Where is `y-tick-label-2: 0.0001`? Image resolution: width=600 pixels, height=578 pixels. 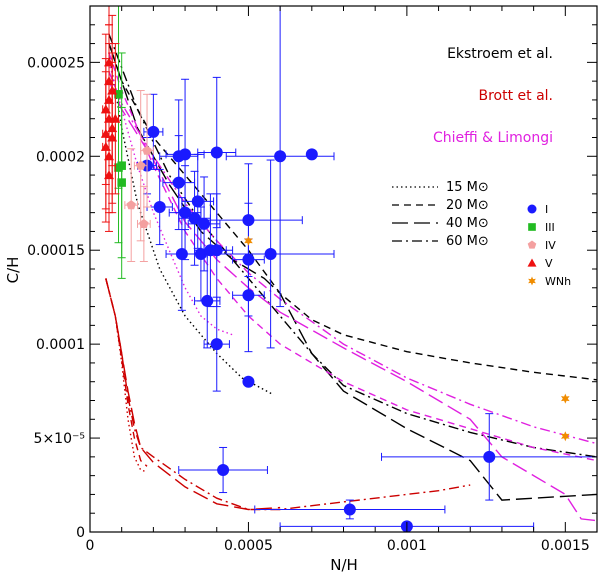 y-tick-label-2: 0.0001 is located at coordinates (60, 345).